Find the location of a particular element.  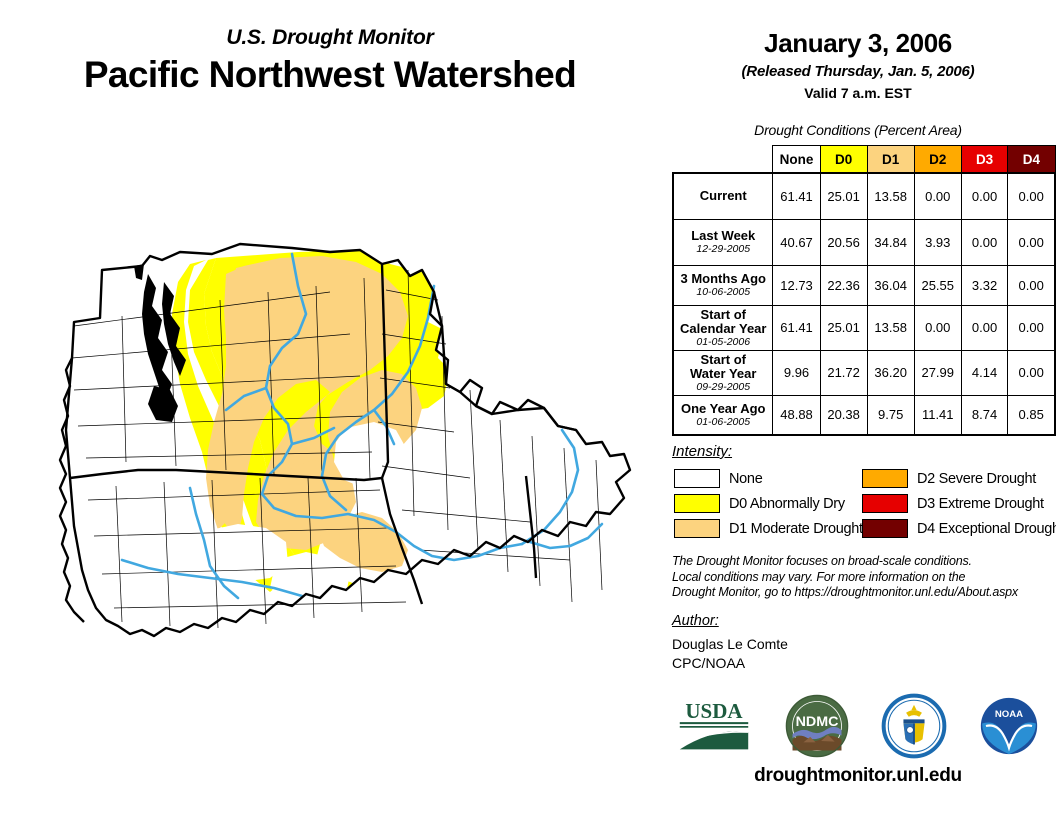

row-label: 3 Months Ago 10-06-2005 is located at coordinates (723, 285).